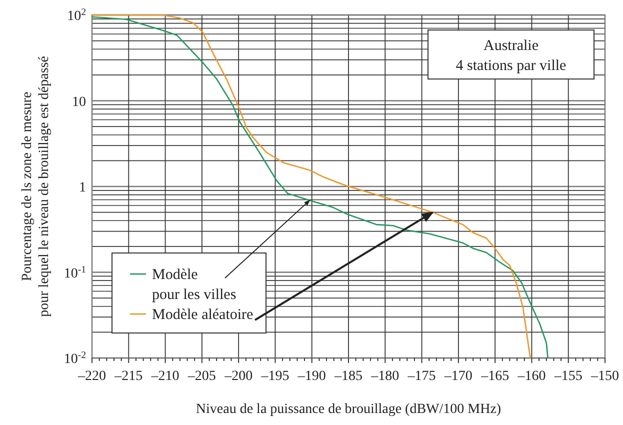 The image size is (623, 425). What do you see at coordinates (79, 102) in the screenshot?
I see `y-tick-label: 10` at bounding box center [79, 102].